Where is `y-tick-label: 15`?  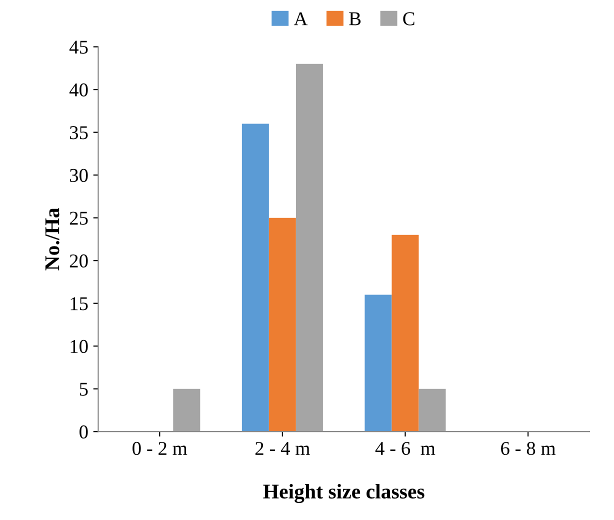 y-tick-label: 15 is located at coordinates (79, 303).